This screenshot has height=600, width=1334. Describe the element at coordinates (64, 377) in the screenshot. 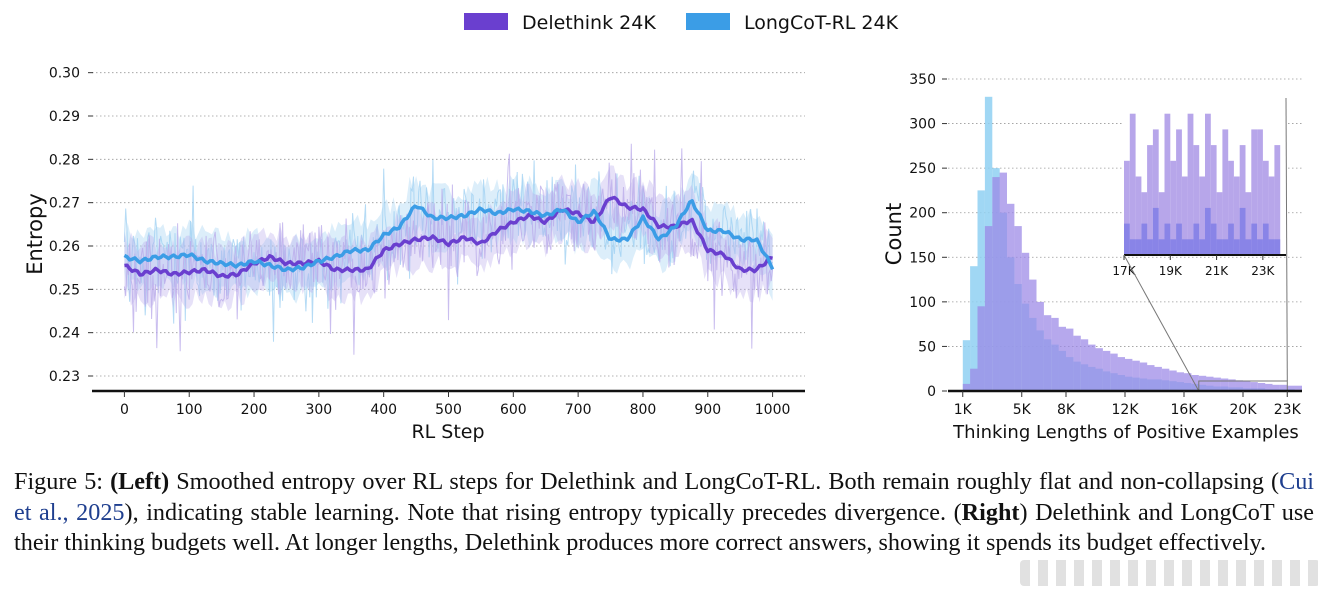

I see `left-y-tick-label: 0.23` at that location.